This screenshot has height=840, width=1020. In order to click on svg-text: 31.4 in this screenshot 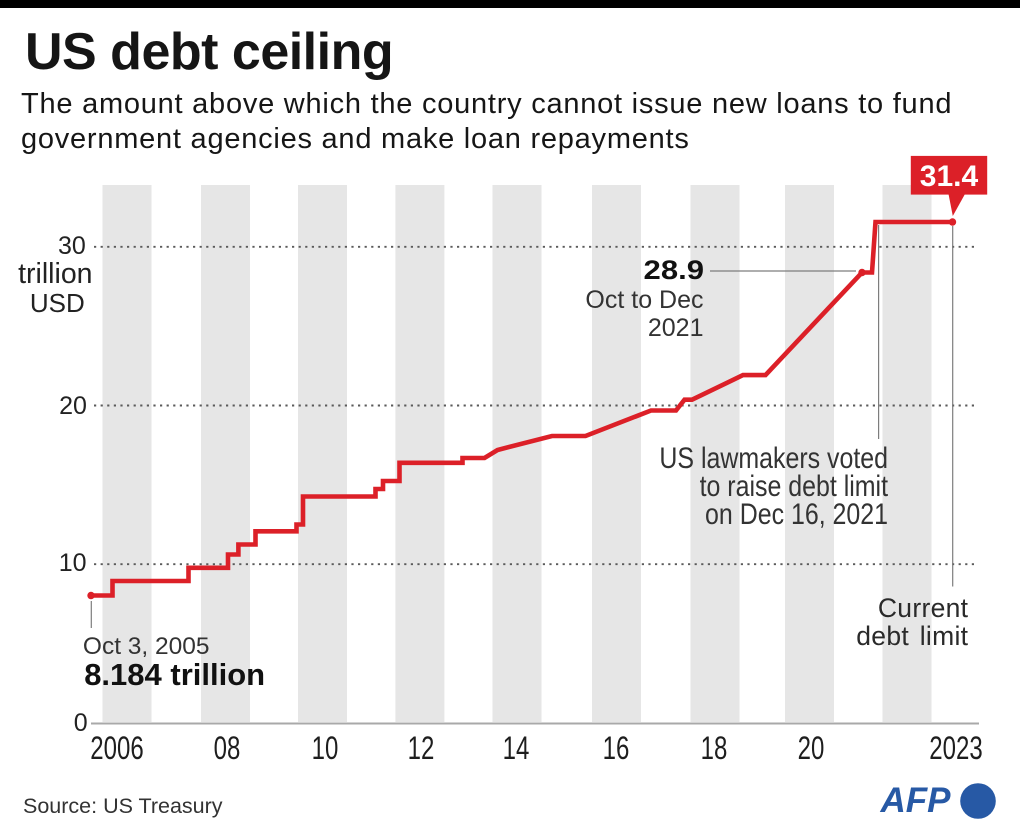, I will do `click(949, 176)`.